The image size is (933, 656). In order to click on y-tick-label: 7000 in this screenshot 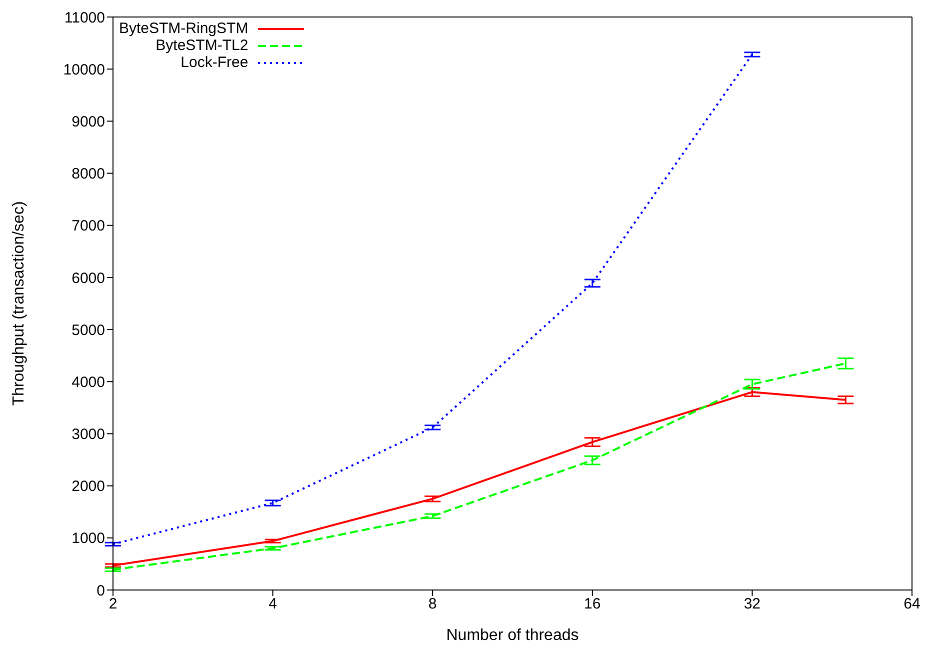, I will do `click(88, 226)`.